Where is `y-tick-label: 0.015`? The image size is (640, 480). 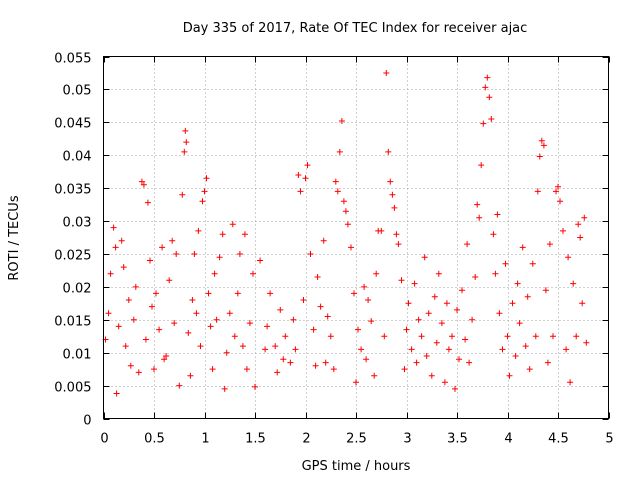 y-tick-label: 0.015 is located at coordinates (72, 322).